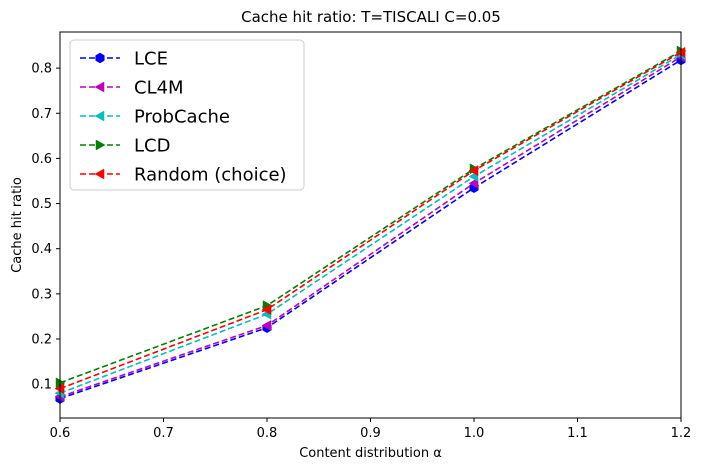  Describe the element at coordinates (182, 117) in the screenshot. I see `legend-label: ProbCache` at that location.